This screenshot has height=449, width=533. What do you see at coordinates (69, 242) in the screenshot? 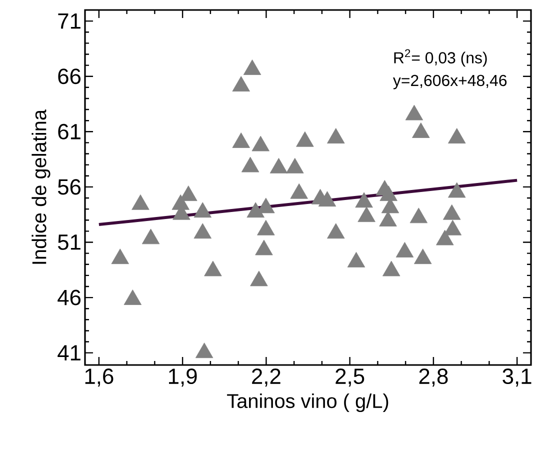
I see `y-tick-label: 51` at bounding box center [69, 242].